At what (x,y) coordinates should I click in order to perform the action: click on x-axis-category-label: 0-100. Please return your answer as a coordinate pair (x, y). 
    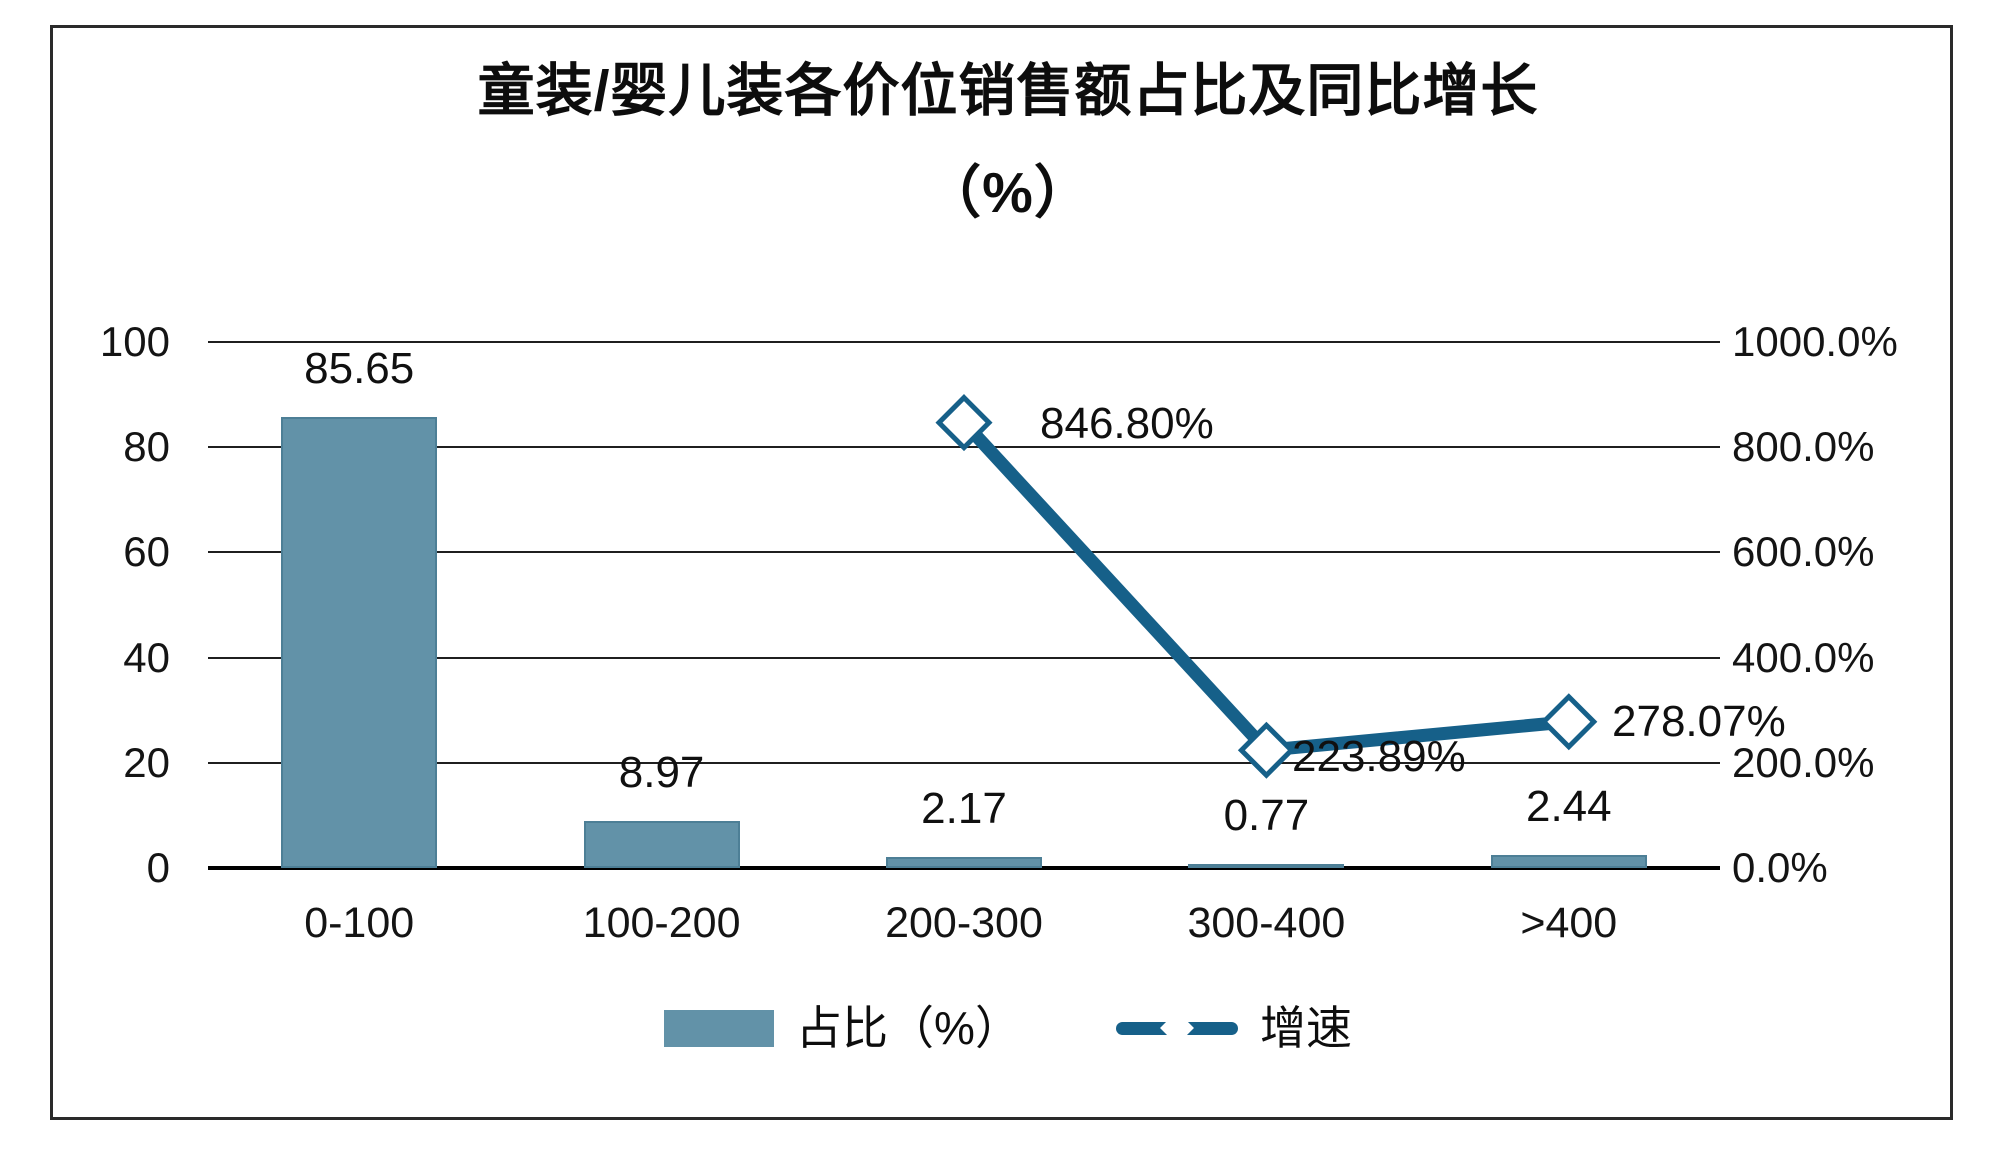
    Looking at the image, I should click on (359, 923).